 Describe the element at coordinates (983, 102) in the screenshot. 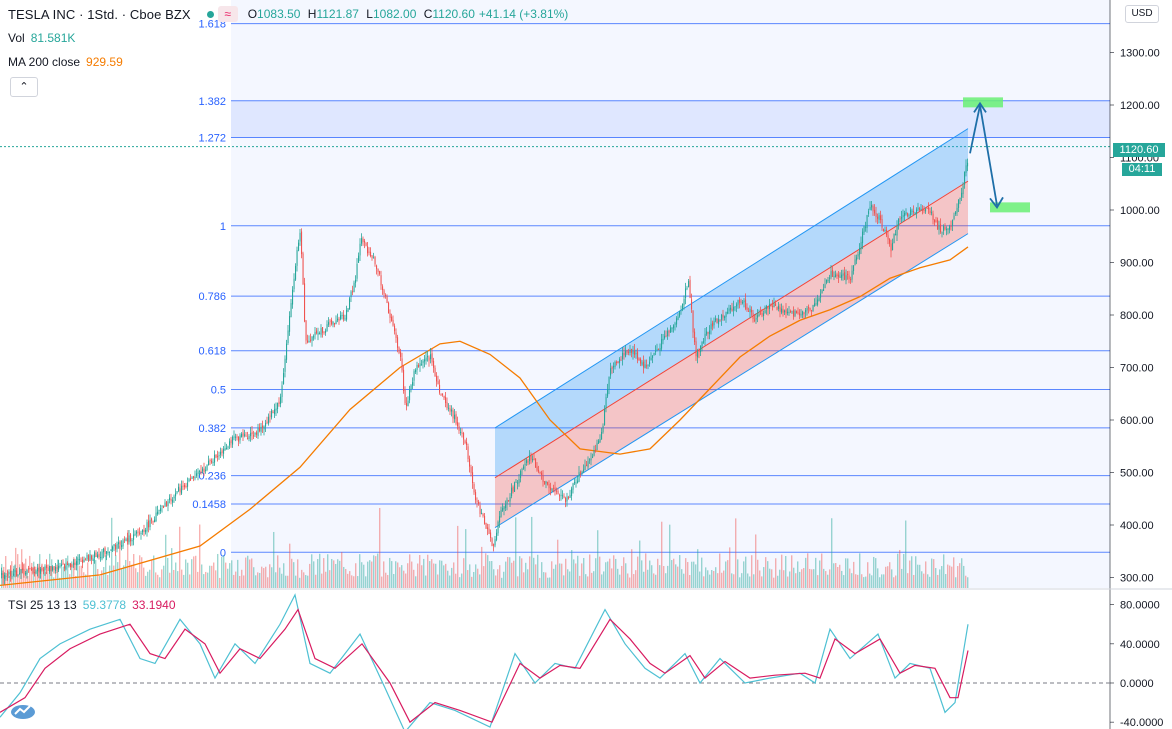

I see `target-high-box` at that location.